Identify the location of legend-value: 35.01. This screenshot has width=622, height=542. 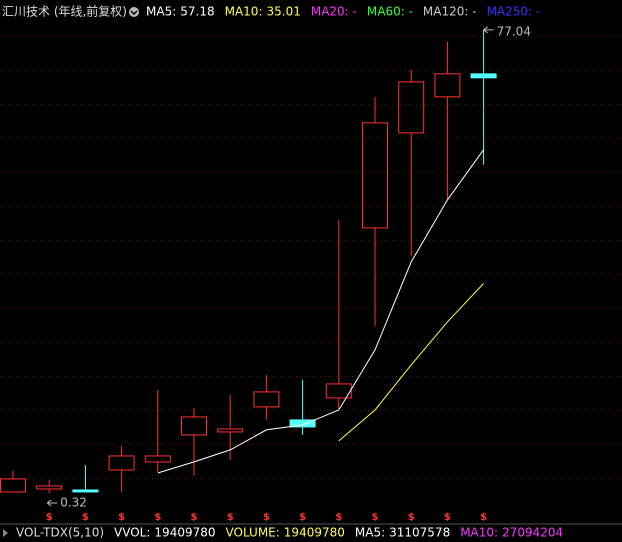
(283, 12).